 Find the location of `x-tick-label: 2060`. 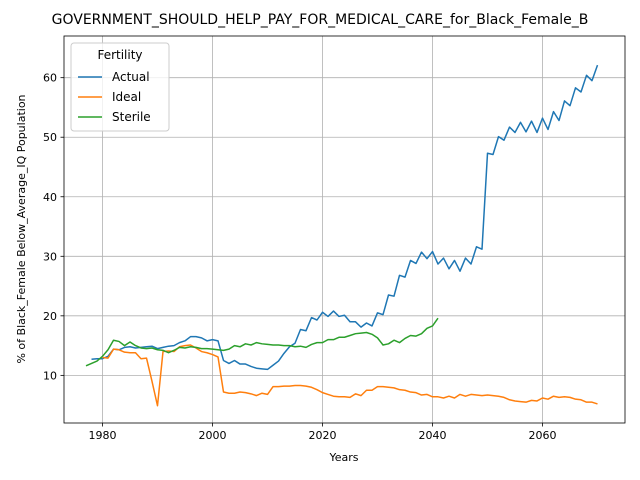

x-tick-label: 2060 is located at coordinates (543, 435).